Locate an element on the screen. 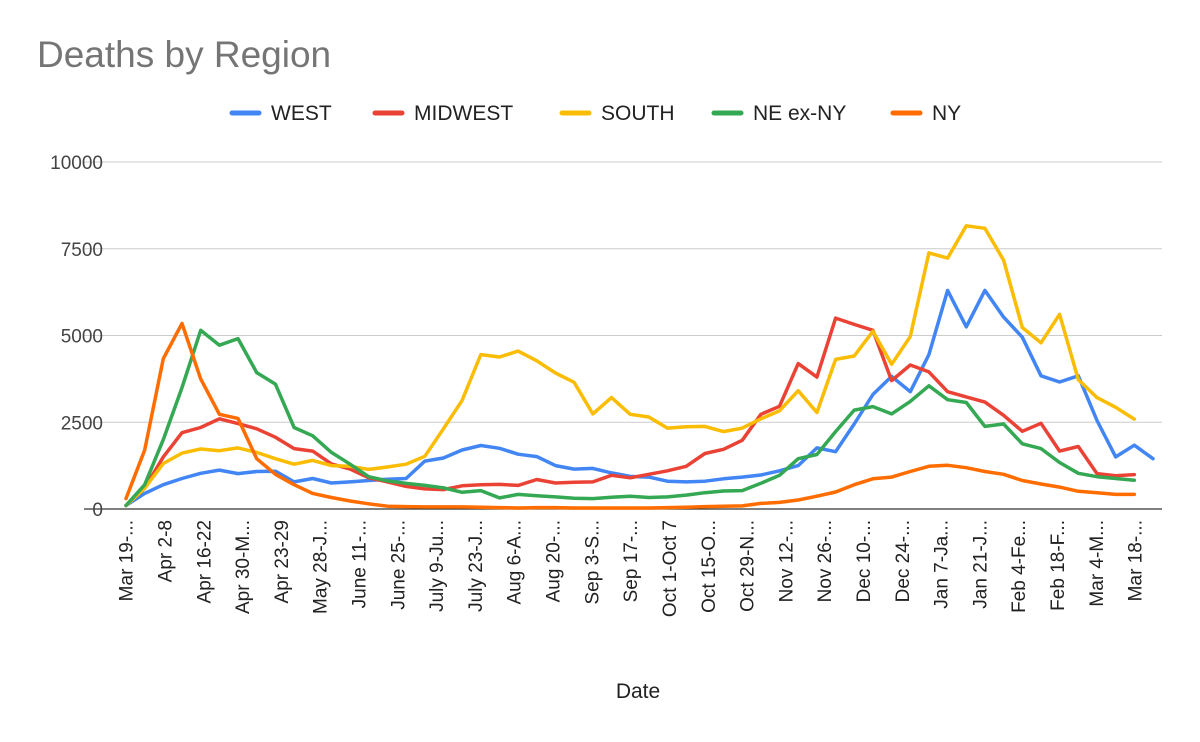 The image size is (1200, 742). x-axis-title: Date is located at coordinates (638, 691).